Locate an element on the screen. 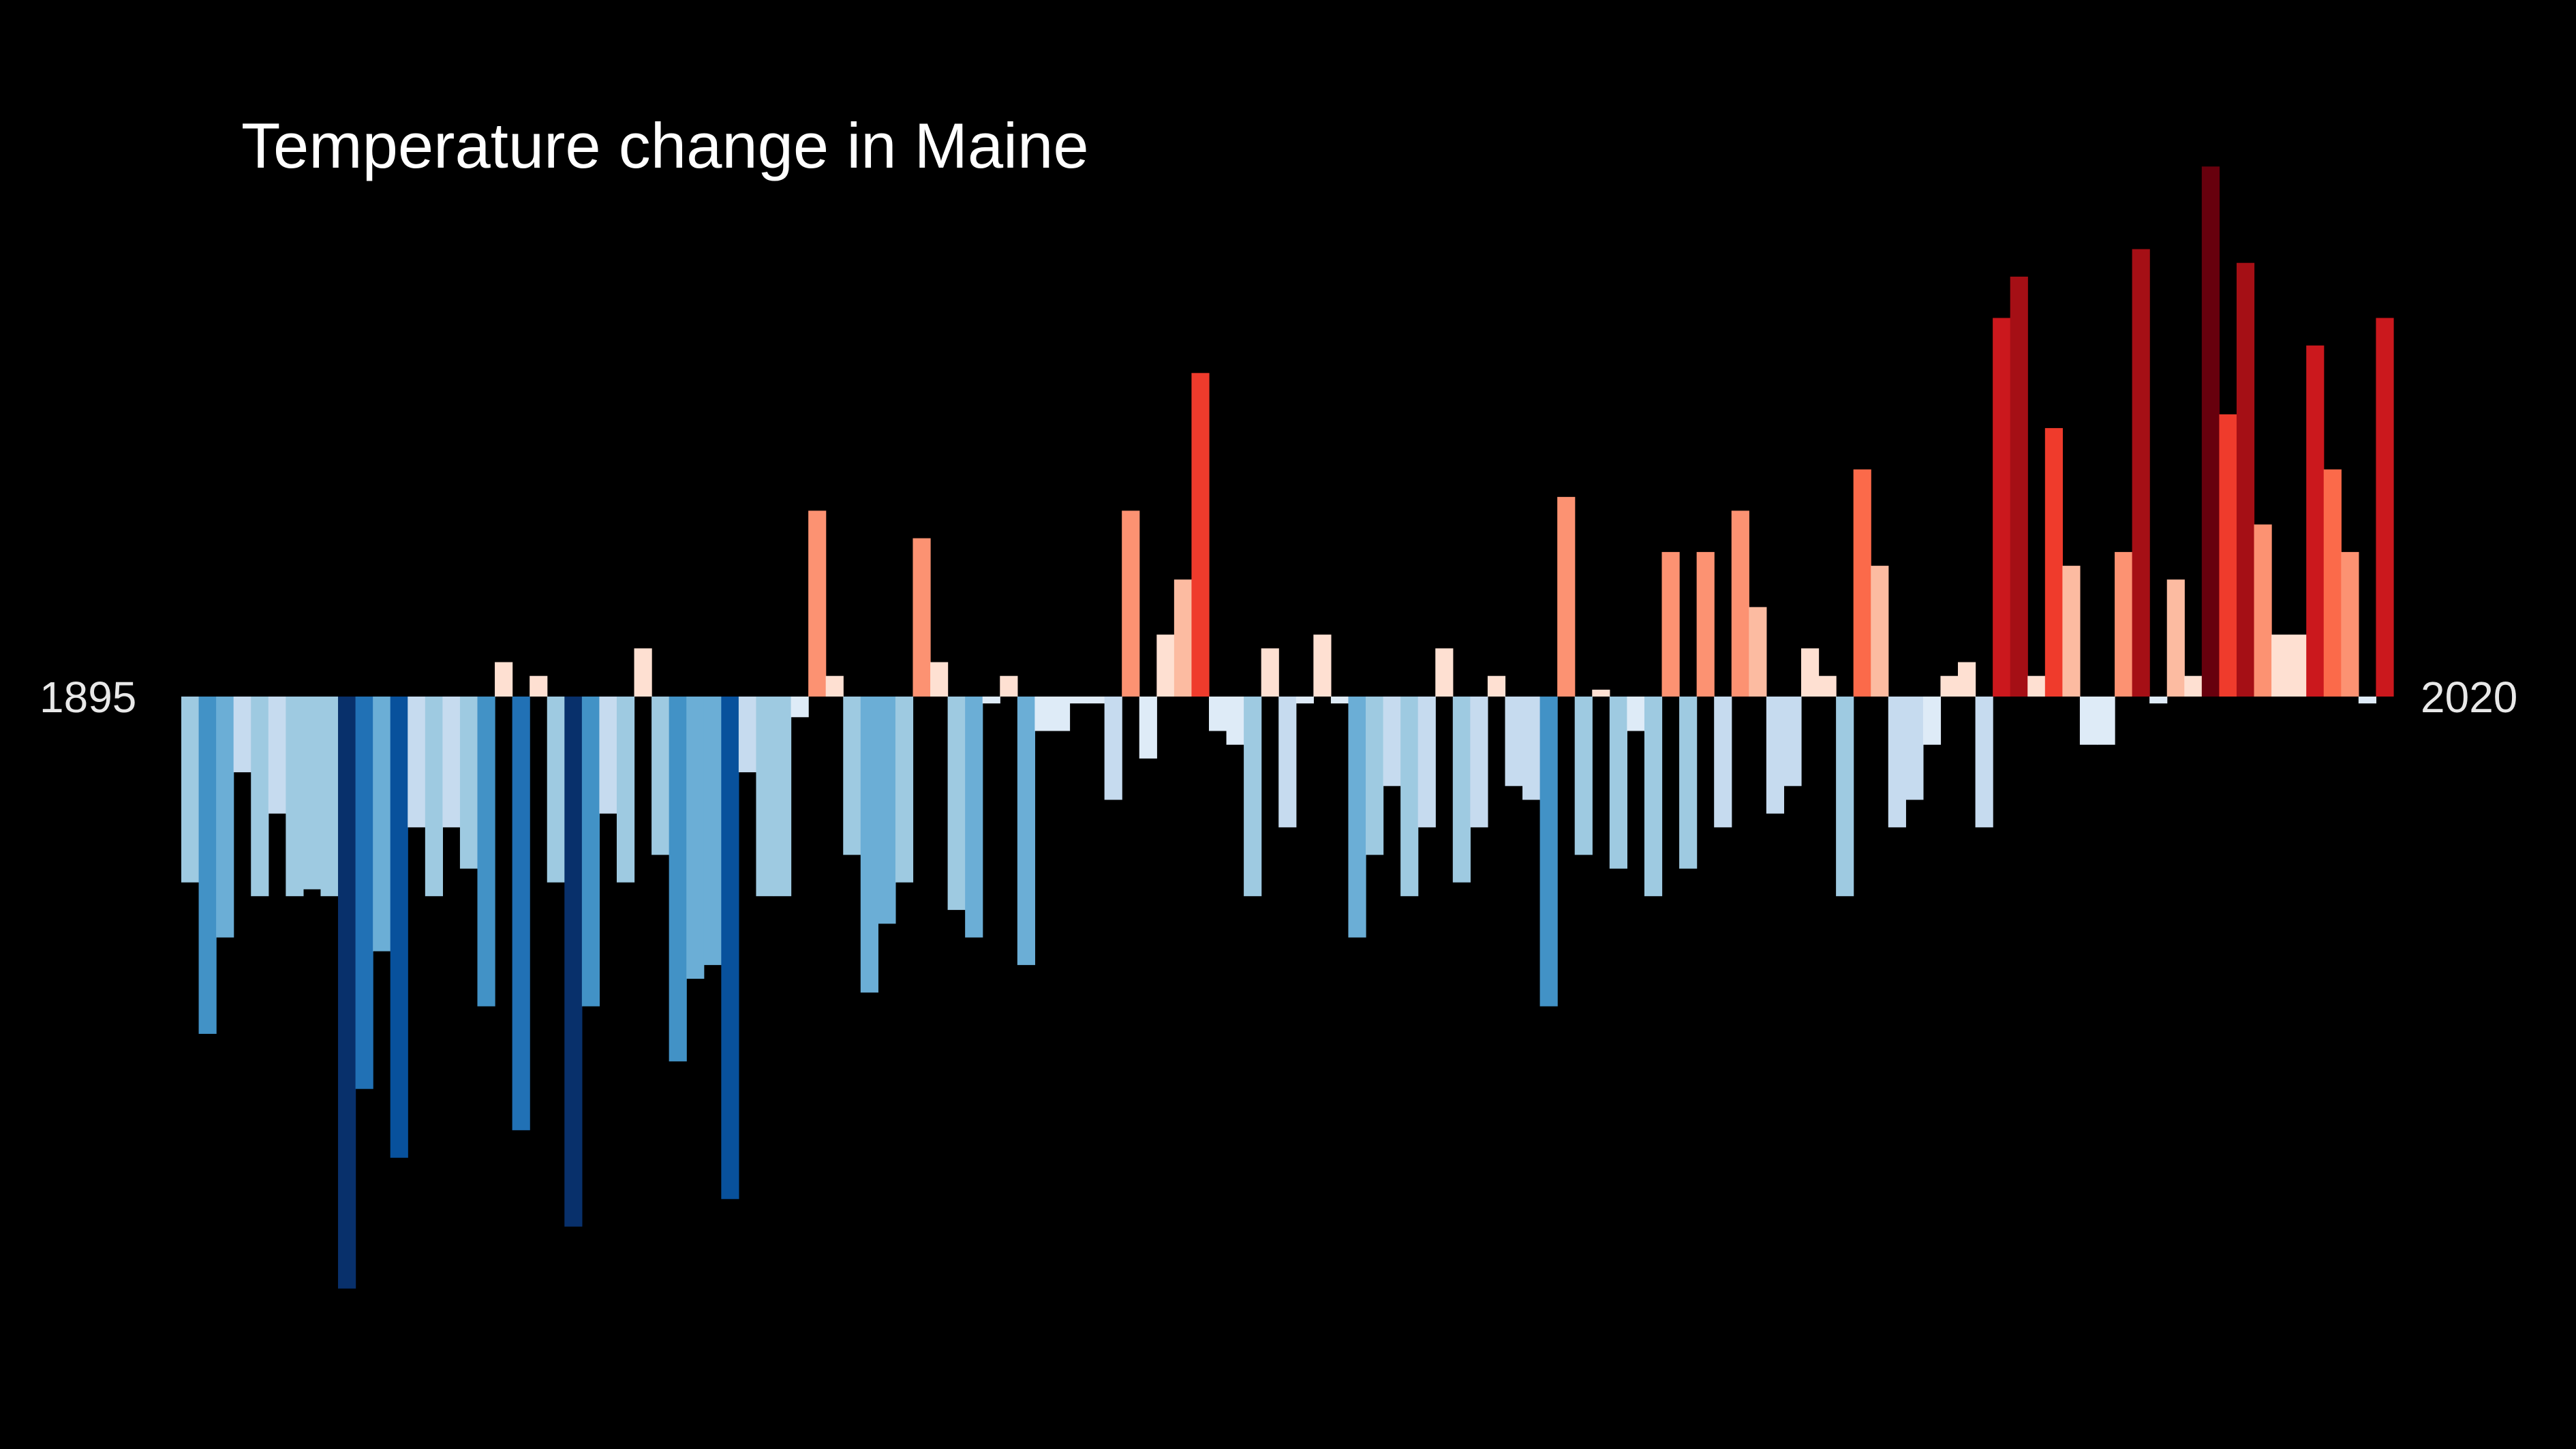 Image resolution: width=2576 pixels, height=1449 pixels. bar-1921 is located at coordinates (643, 673).